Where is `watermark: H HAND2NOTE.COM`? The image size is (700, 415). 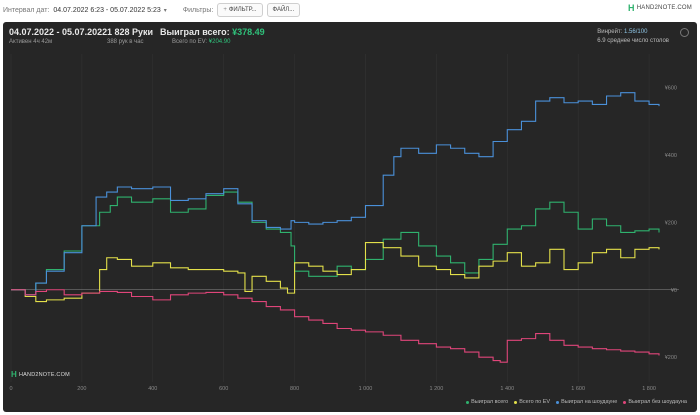 watermark: H HAND2NOTE.COM is located at coordinates (40, 374).